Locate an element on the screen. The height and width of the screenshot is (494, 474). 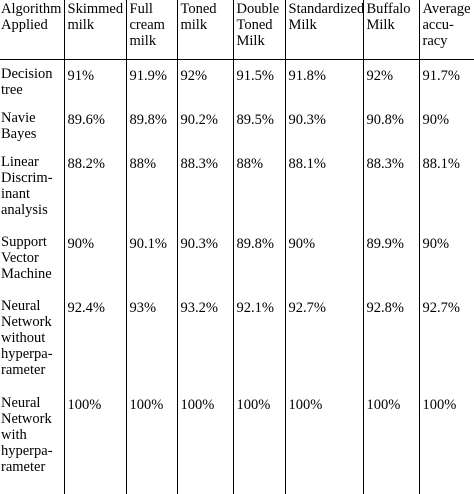
value-cell: 93.2% is located at coordinates (204, 340).